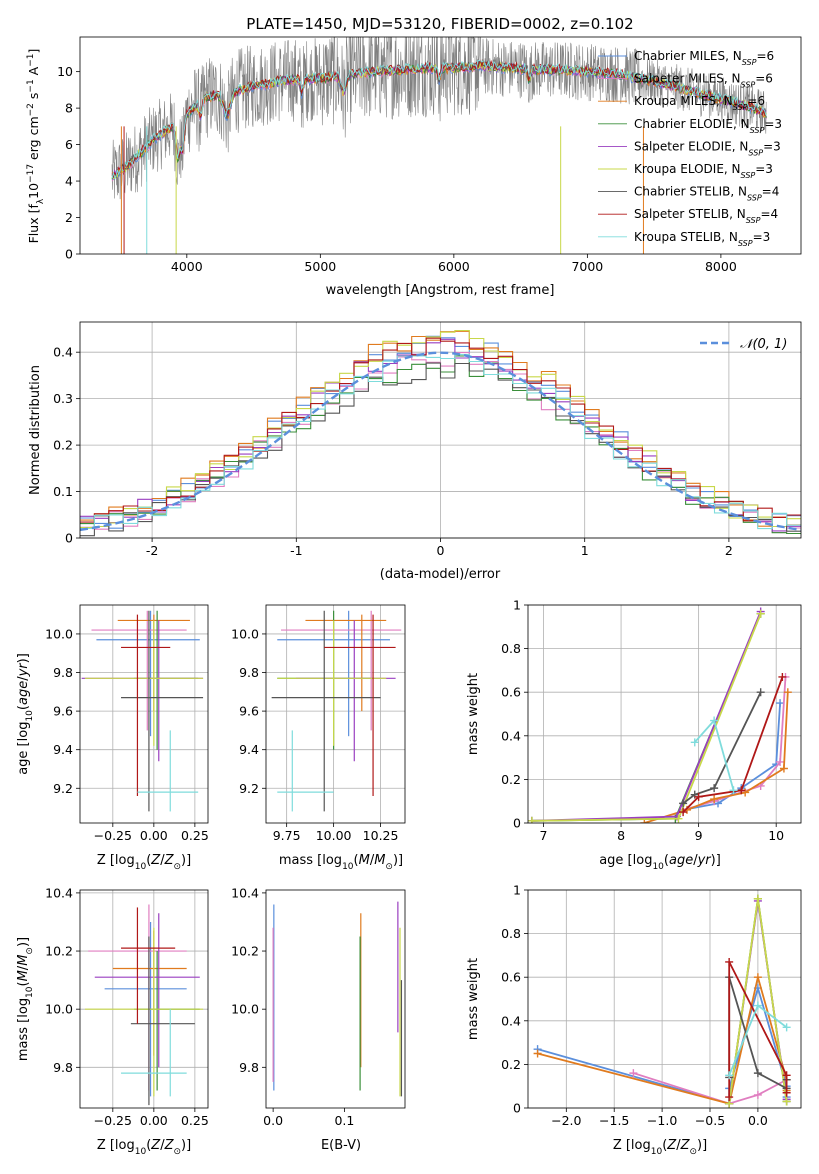 Image resolution: width=819 pixels, height=1174 pixels. Describe the element at coordinates (566, 1120) in the screenshot. I see `x-tick-label: −2.0` at that location.